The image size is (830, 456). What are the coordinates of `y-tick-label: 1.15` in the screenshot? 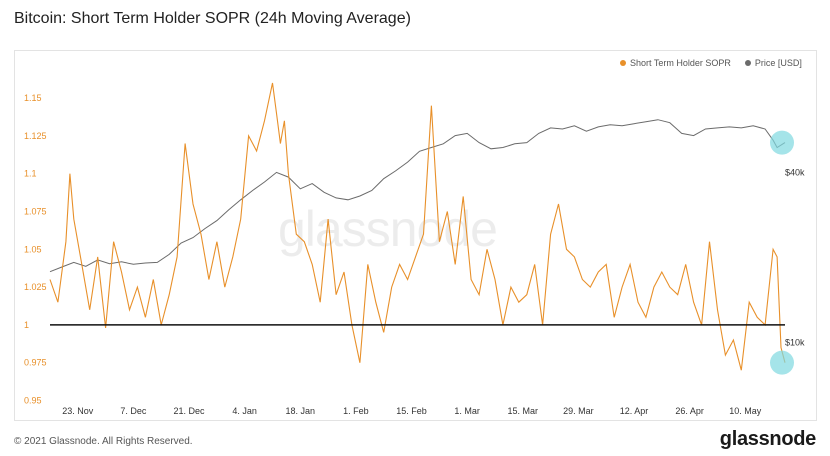 It's located at (33, 98).